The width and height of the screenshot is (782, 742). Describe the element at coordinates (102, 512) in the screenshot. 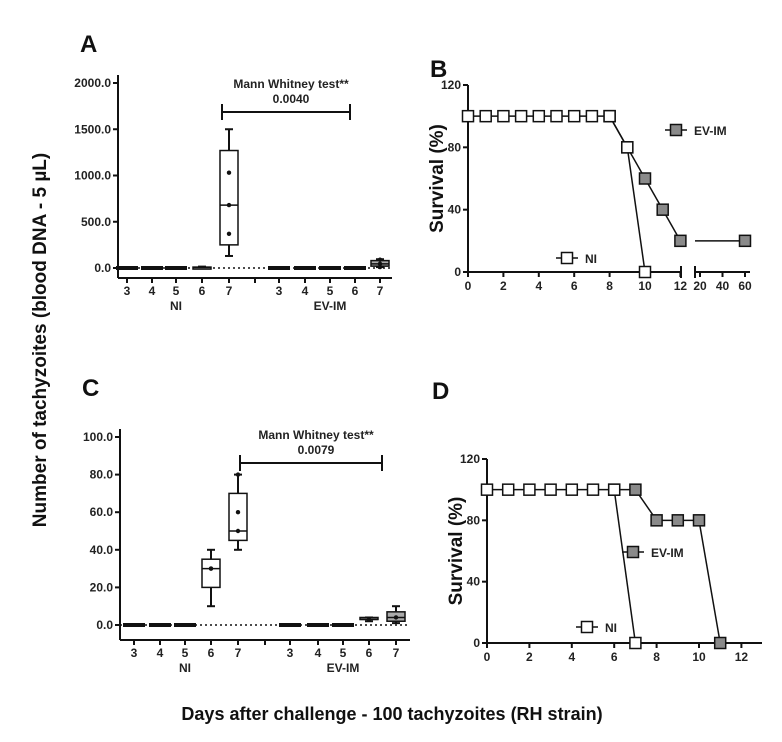

I see `y-tick-label: 60.0` at that location.